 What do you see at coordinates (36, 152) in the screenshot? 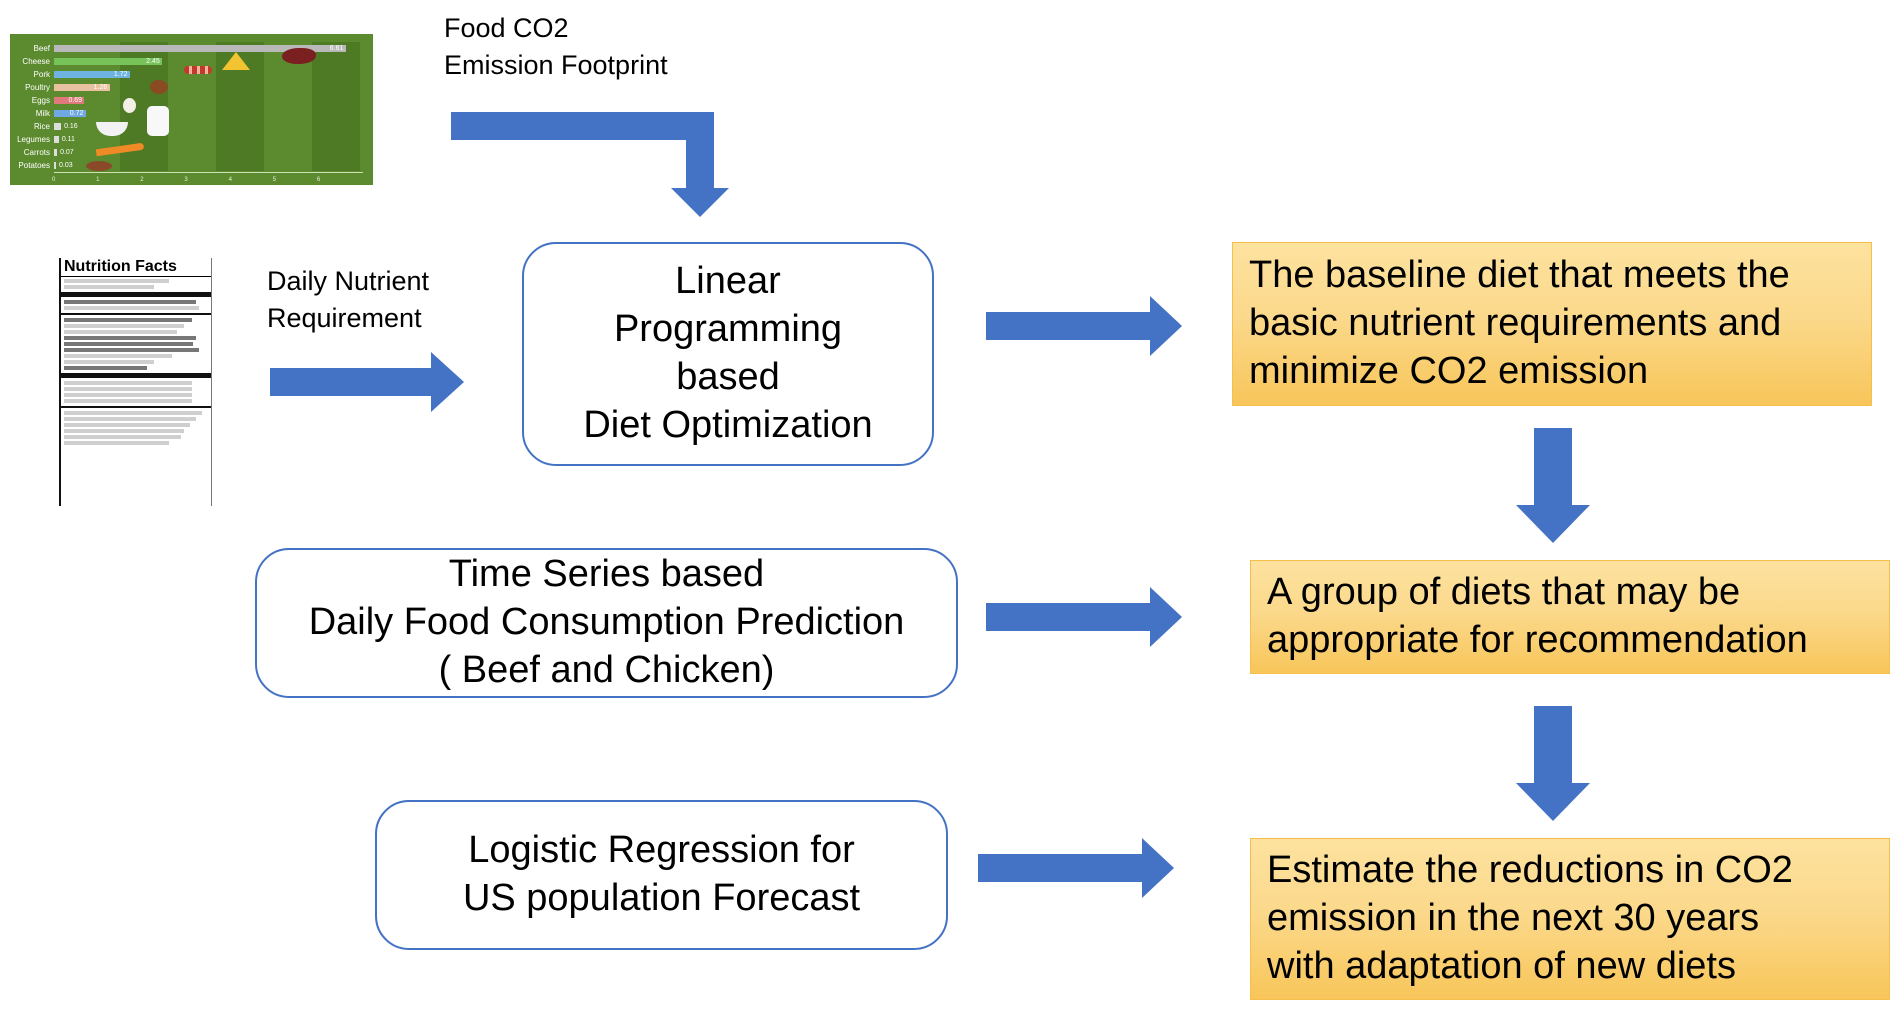
I see `chart-category-label: Carrots` at bounding box center [36, 152].